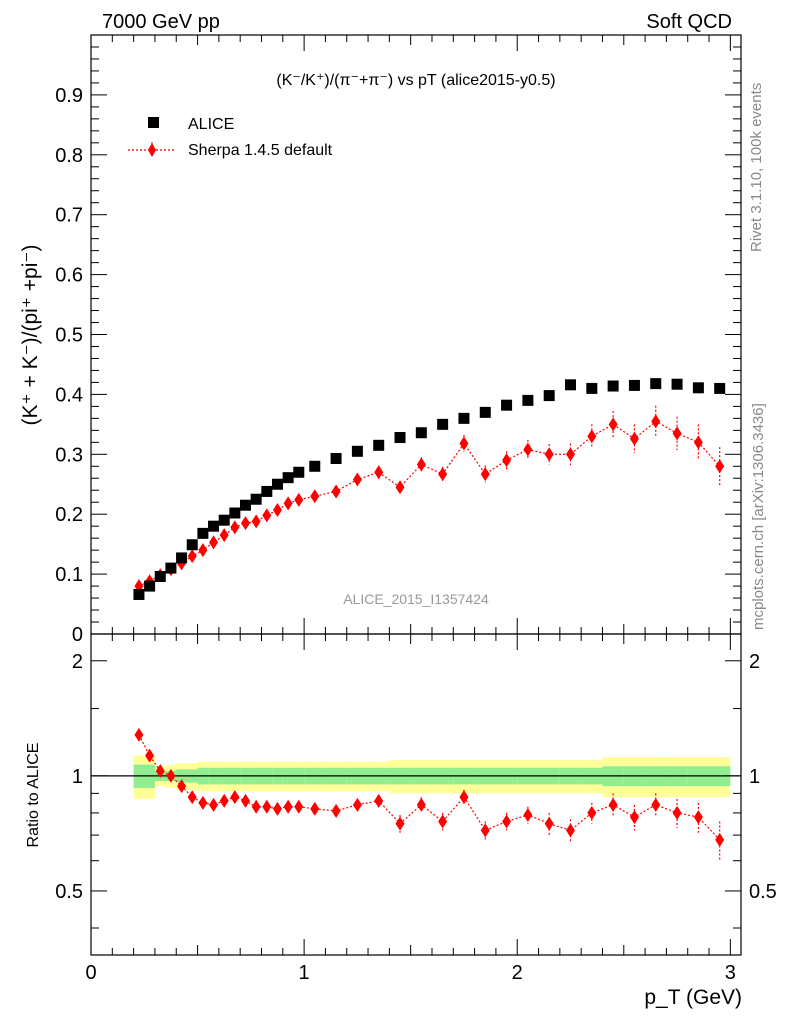 The width and height of the screenshot is (786, 1024). I want to click on ratio-y-tick-label-right: 2, so click(754, 662).